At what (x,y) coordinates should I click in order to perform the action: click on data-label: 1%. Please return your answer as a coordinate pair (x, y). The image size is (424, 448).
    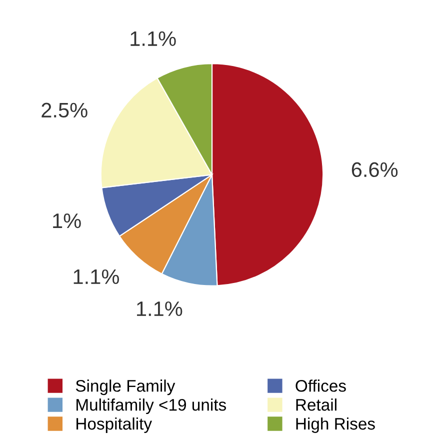
    Looking at the image, I should click on (67, 220).